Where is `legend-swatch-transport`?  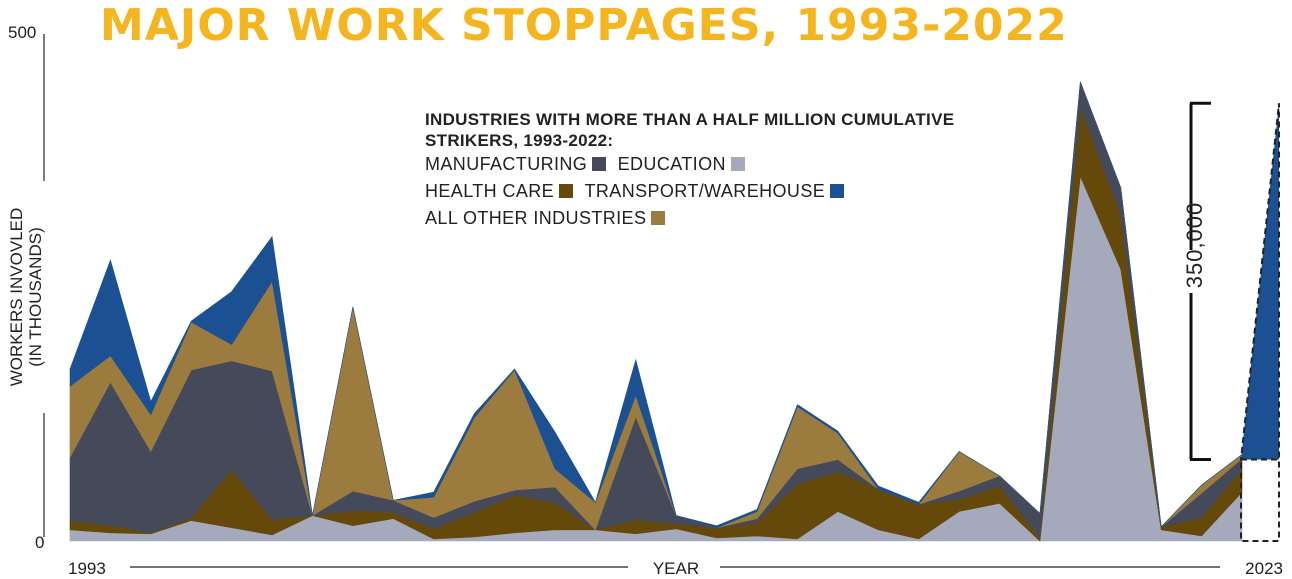
legend-swatch-transport is located at coordinates (837, 191).